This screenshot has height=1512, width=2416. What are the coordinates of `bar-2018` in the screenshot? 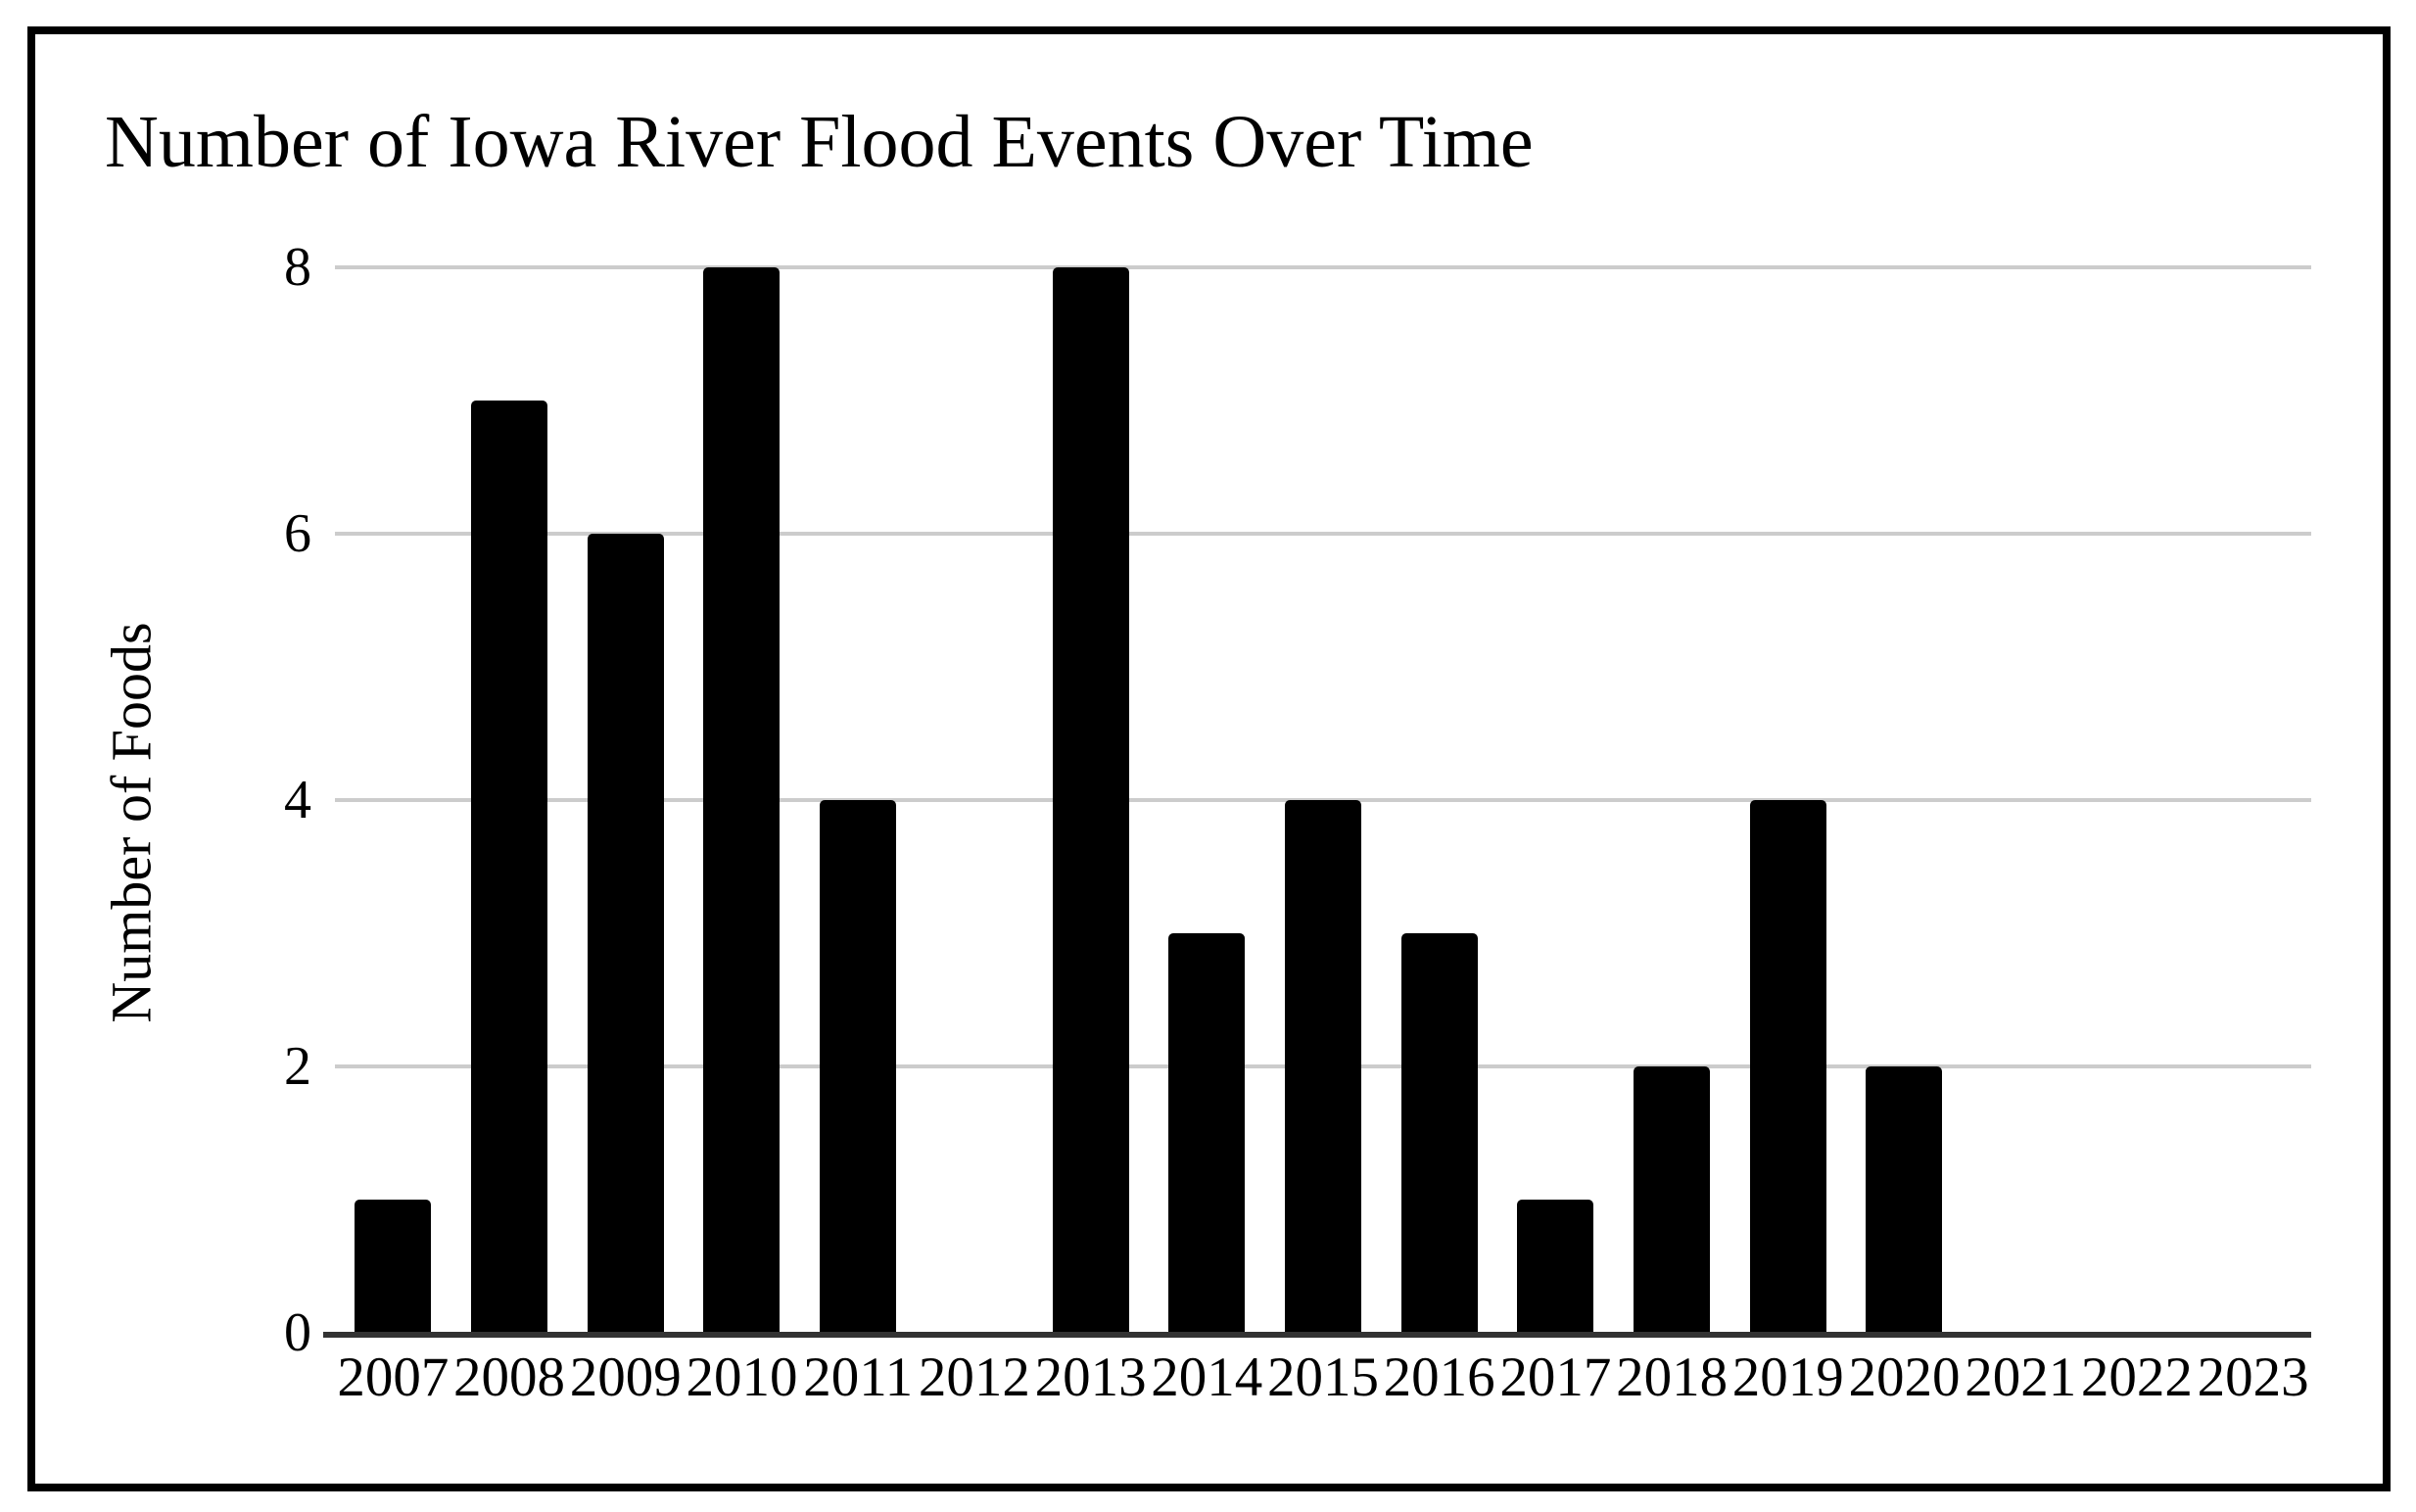 It's located at (1673, 1199).